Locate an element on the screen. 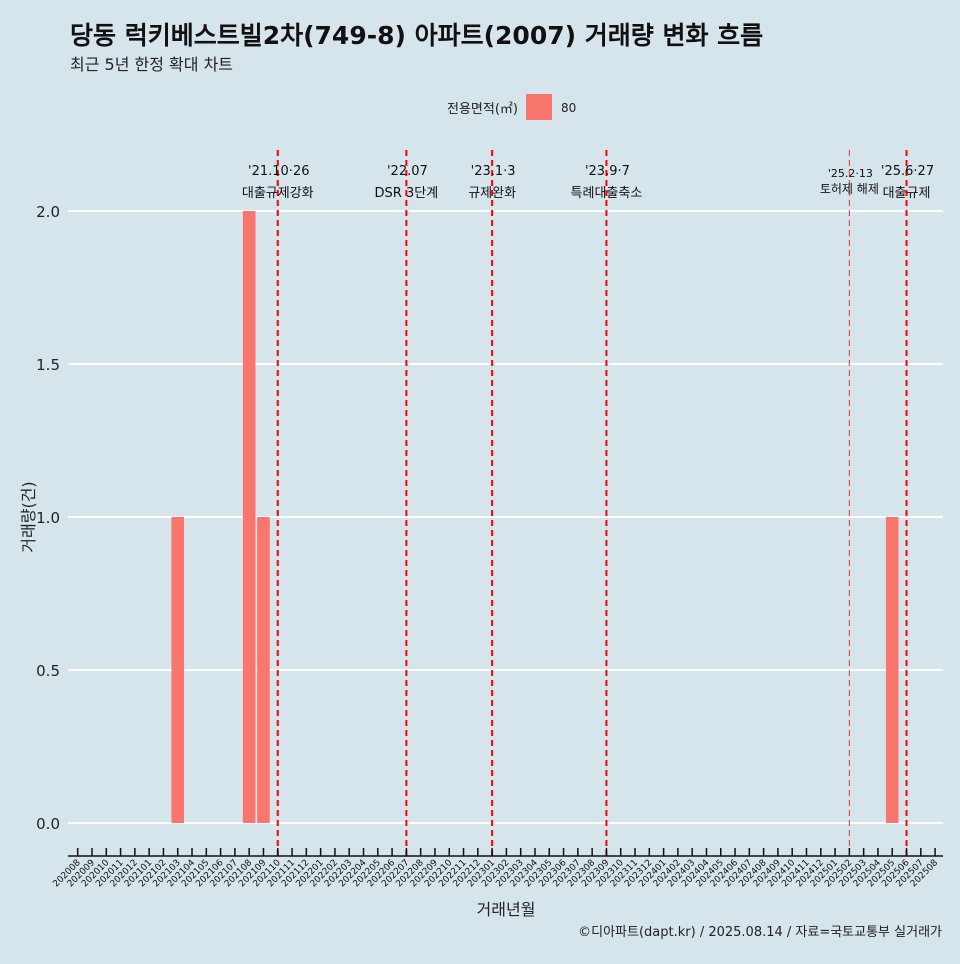 Image resolution: width=960 pixels, height=964 pixels. event-date: '21.10·26 is located at coordinates (278, 171).